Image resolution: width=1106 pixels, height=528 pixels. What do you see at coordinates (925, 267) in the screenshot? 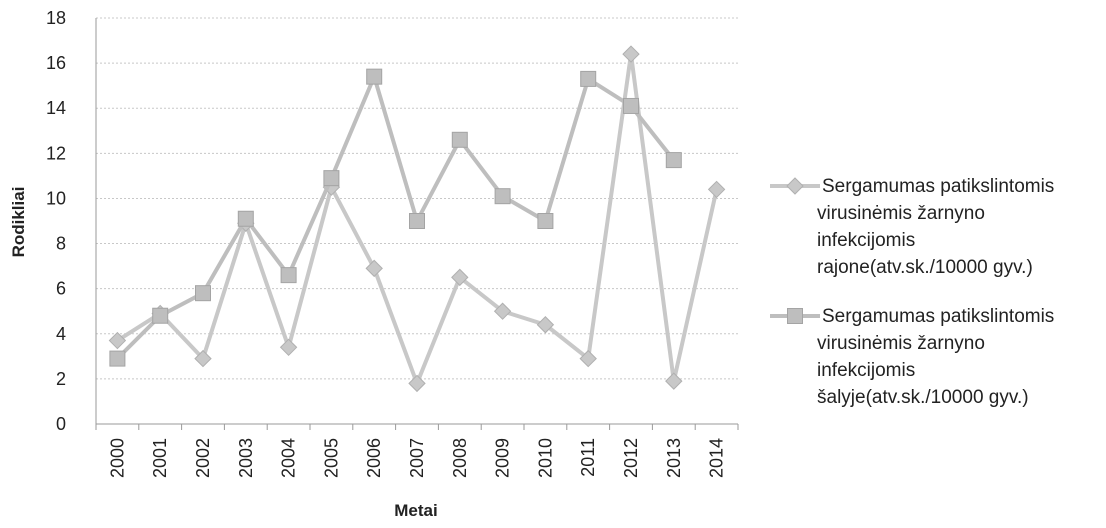
I see `legend-label-line: rajone(atv.sk./10000 gyv.)` at bounding box center [925, 267].